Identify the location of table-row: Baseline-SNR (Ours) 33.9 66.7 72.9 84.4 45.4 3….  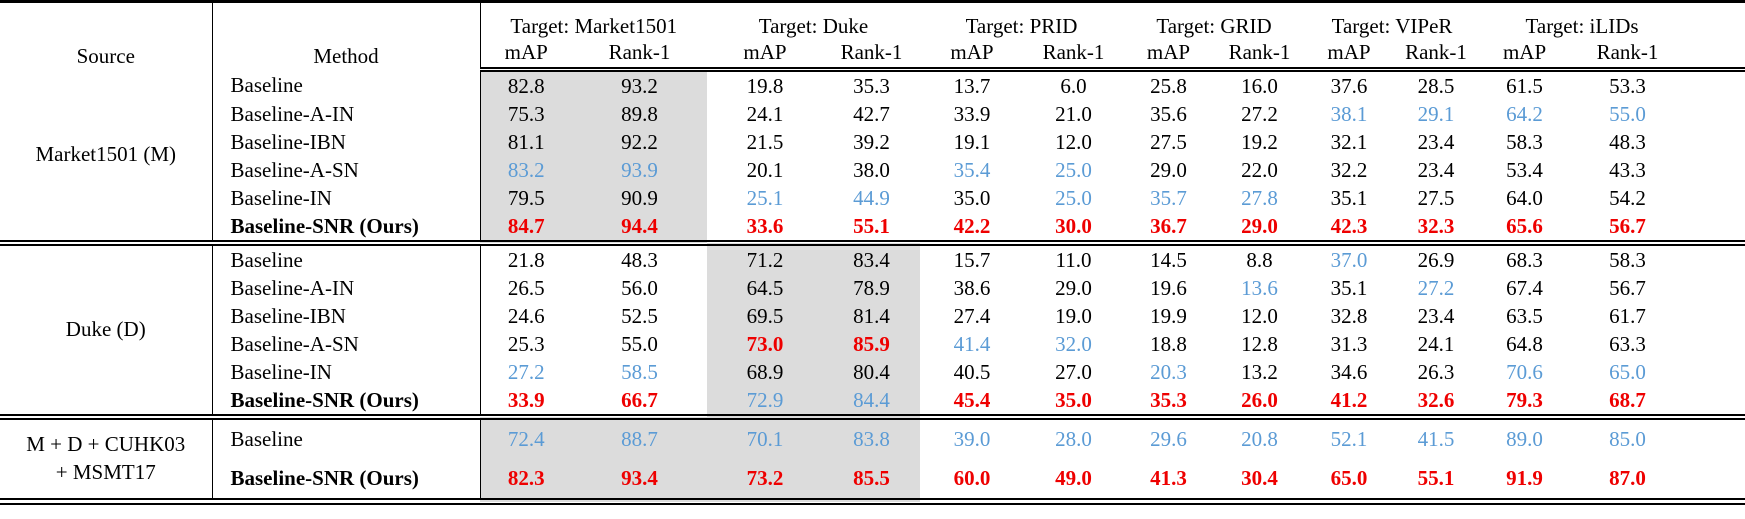
(872, 403).